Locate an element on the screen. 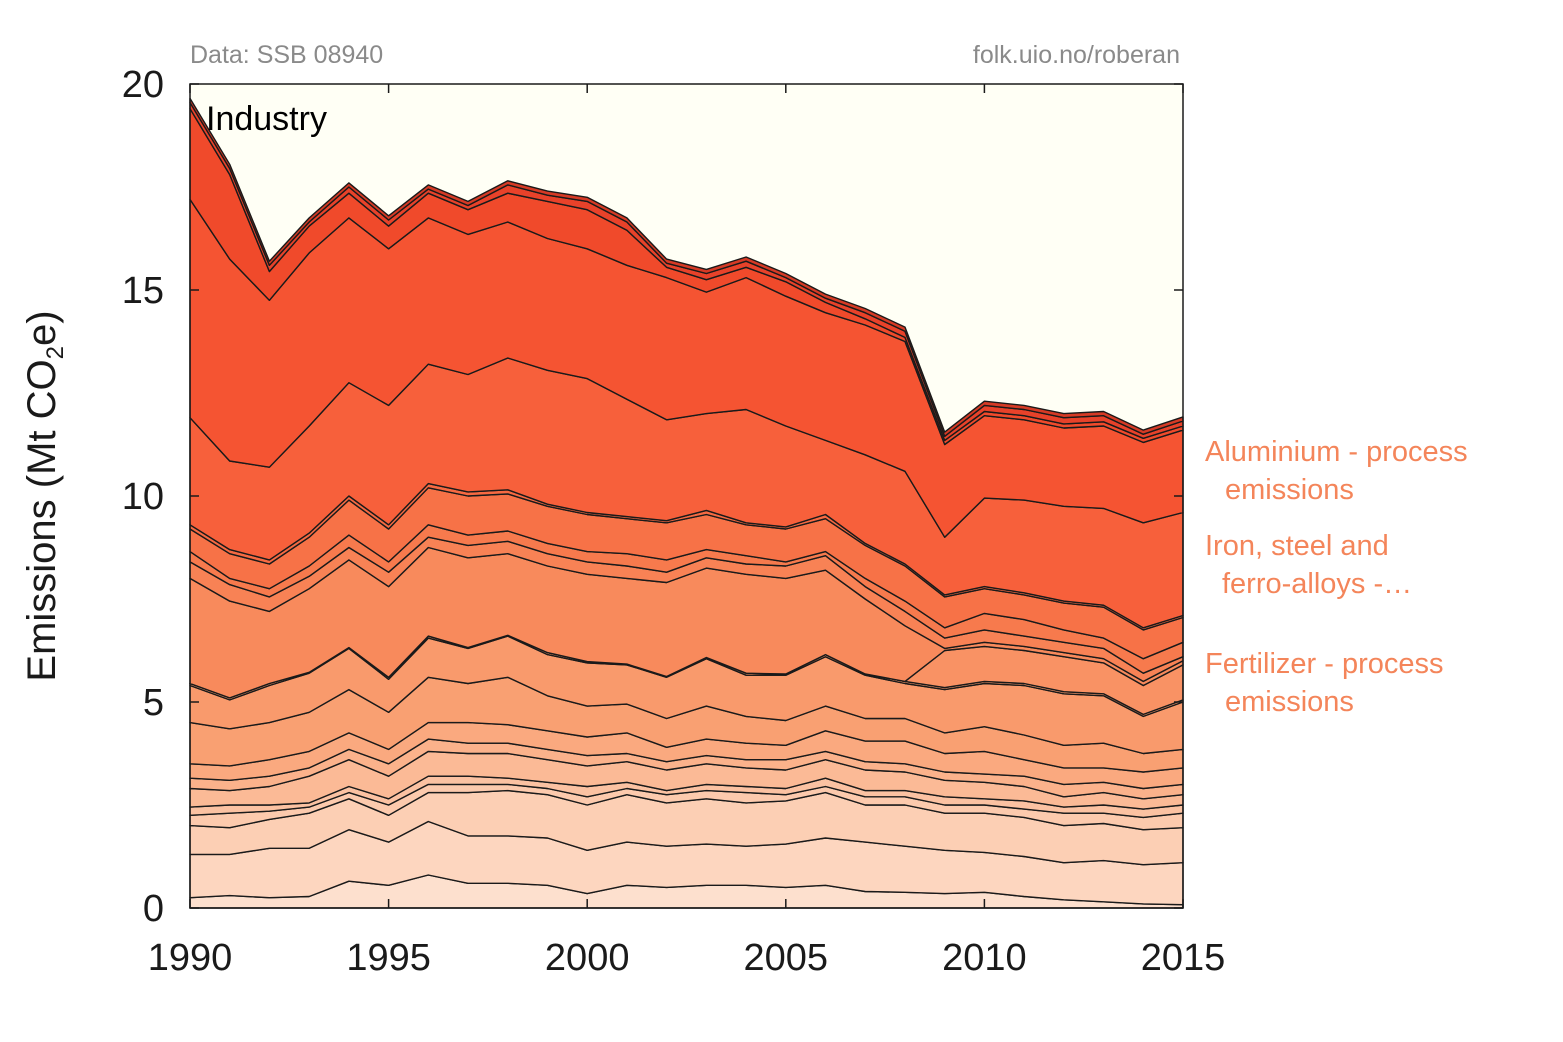 The image size is (1563, 1042). y-tick-label-10: 10 is located at coordinates (143, 497).